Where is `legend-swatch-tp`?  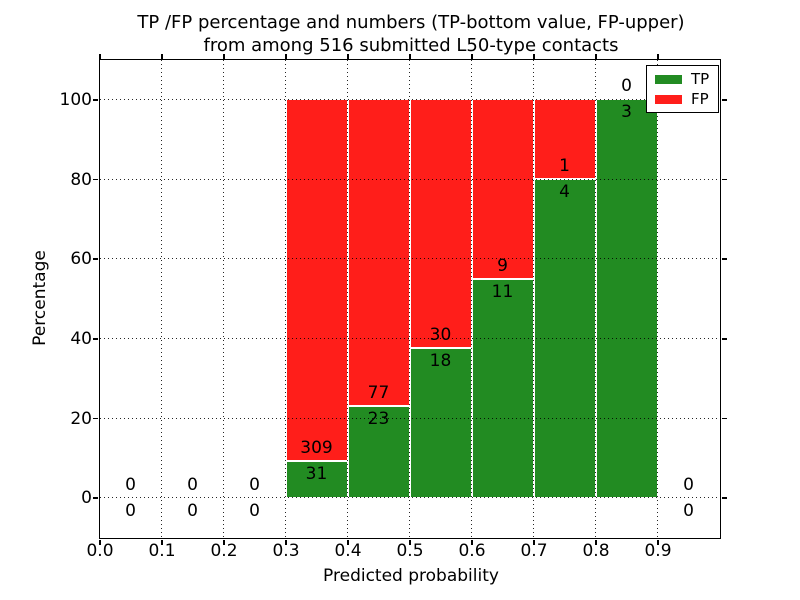 legend-swatch-tp is located at coordinates (668, 79).